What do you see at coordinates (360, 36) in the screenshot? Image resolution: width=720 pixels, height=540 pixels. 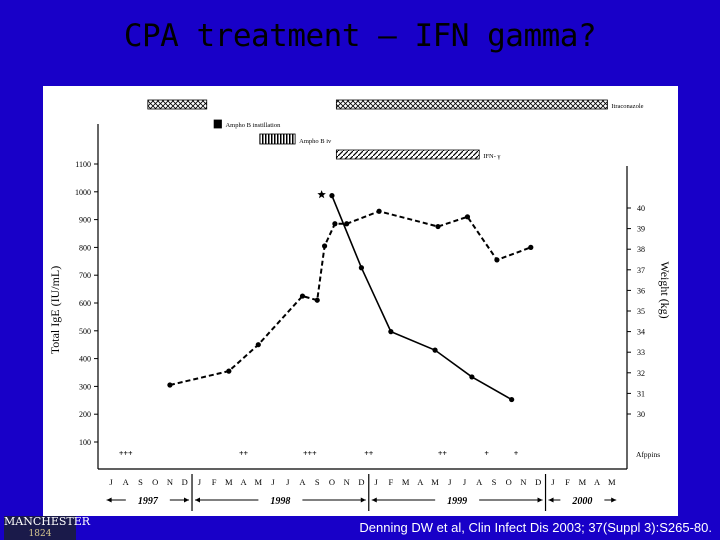 I see `slide-title: CPA treatment – IFN gamma?` at bounding box center [360, 36].